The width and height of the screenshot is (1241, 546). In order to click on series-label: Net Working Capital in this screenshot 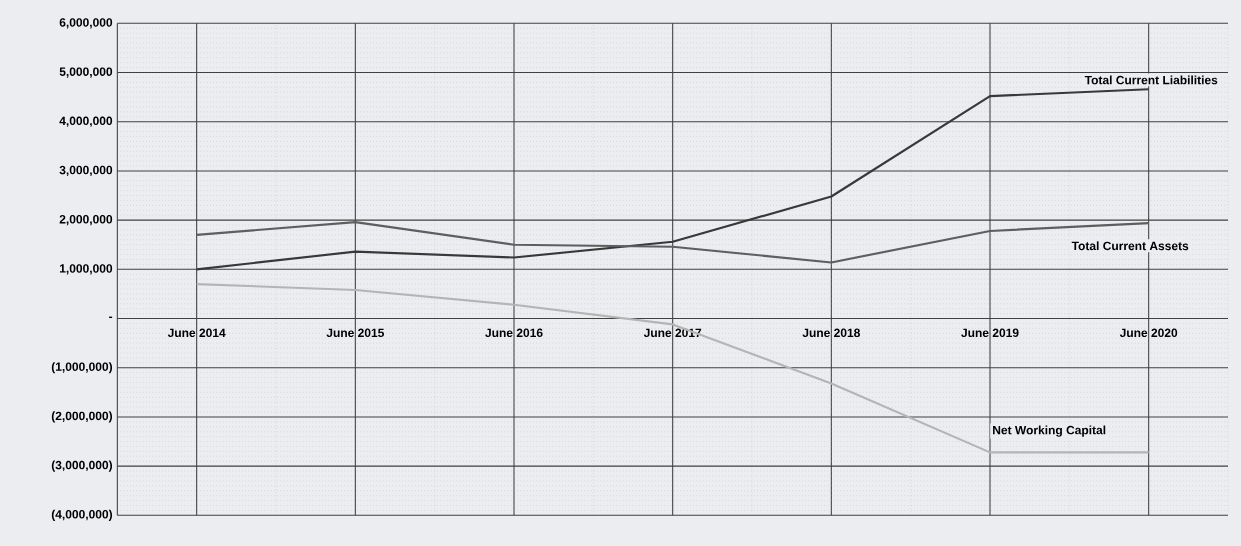, I will do `click(1049, 431)`.